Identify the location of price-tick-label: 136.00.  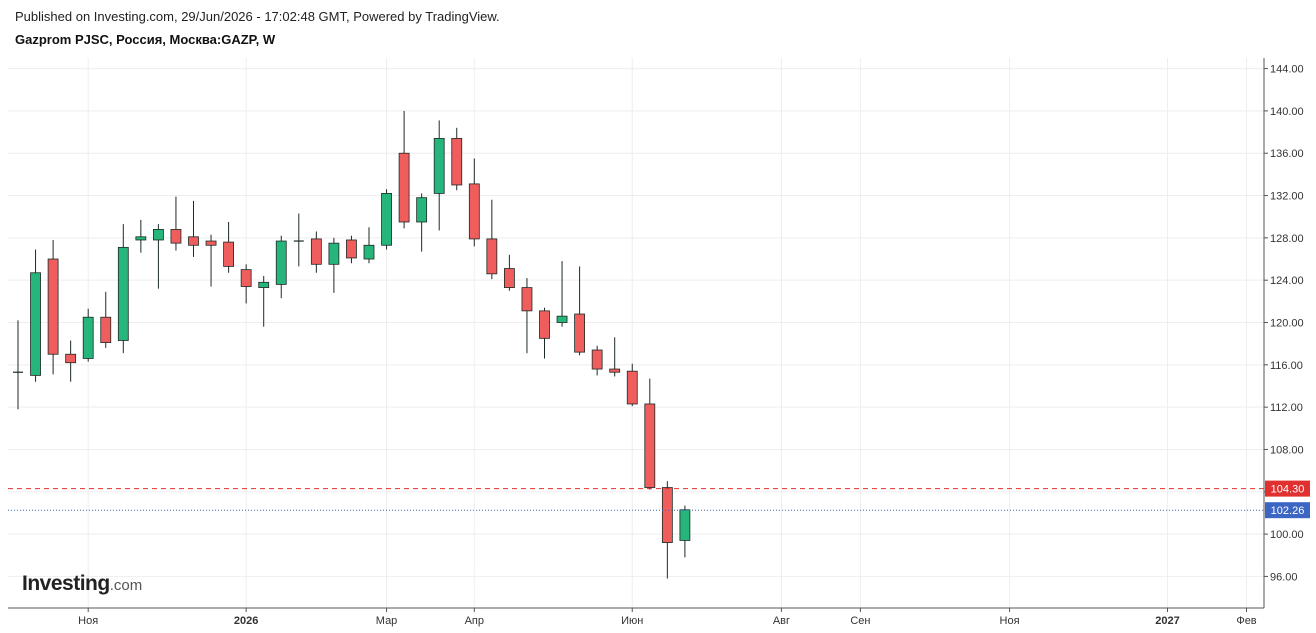
(1287, 154).